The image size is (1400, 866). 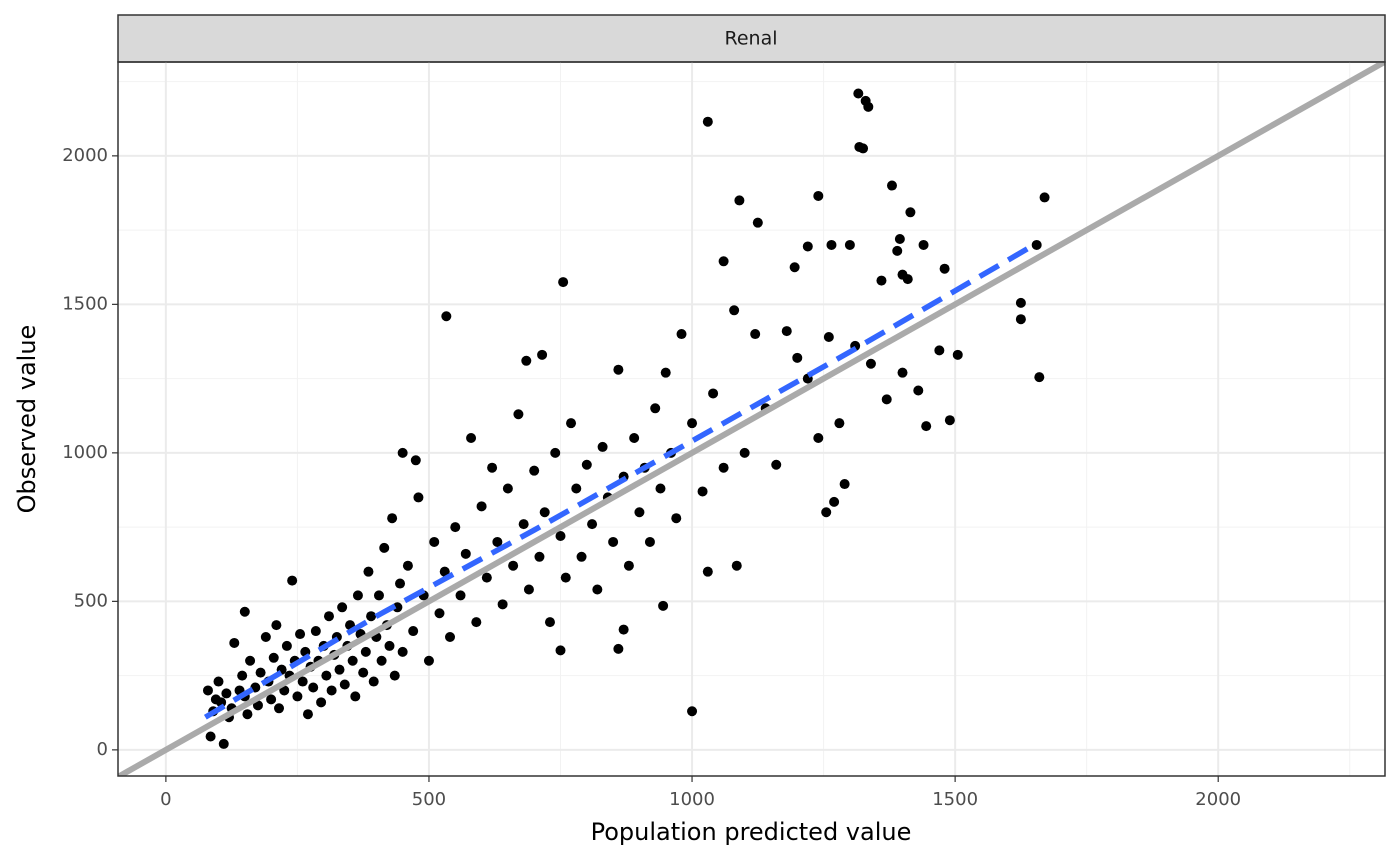 I want to click on y-axis-label: Observed value, so click(x=27, y=419).